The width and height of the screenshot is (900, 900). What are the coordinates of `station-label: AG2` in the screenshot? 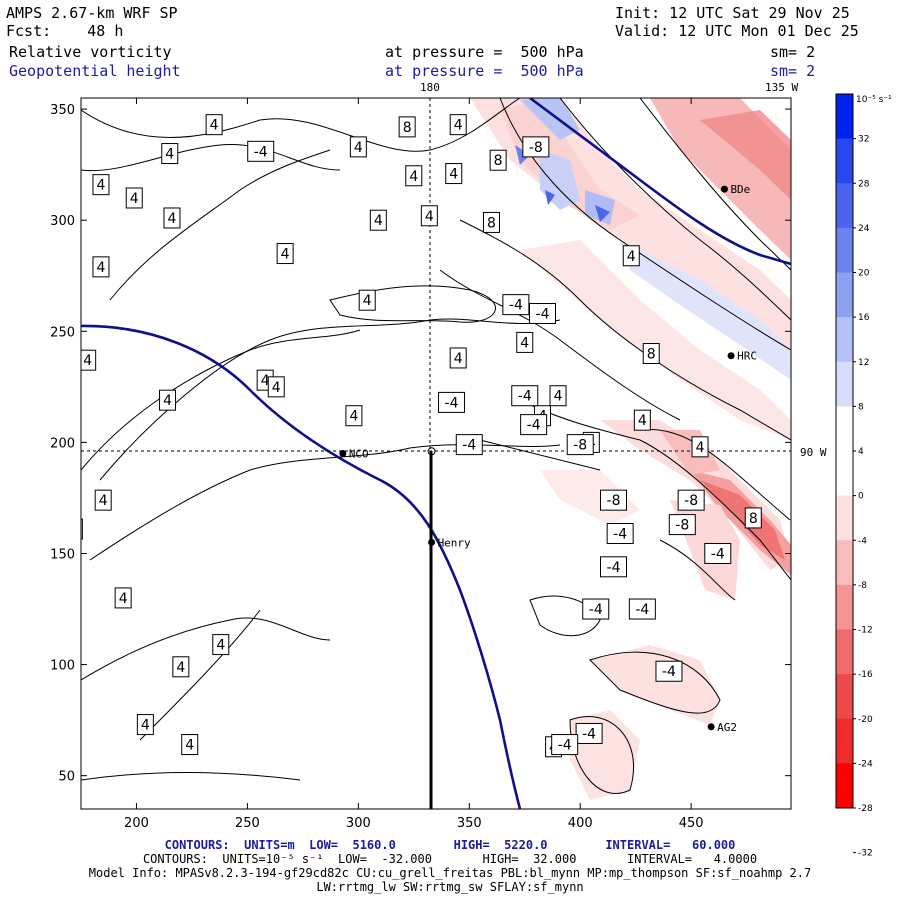 It's located at (727, 727).